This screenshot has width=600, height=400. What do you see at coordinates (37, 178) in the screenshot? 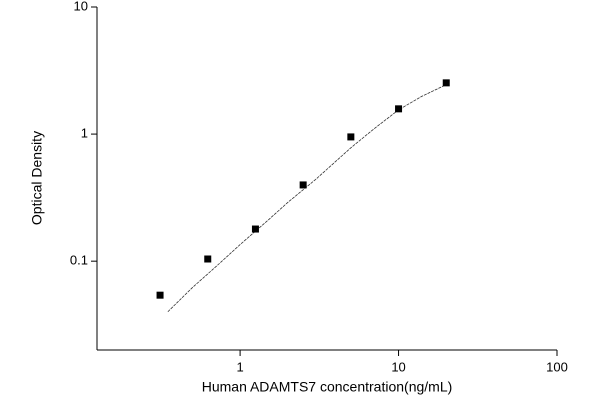
I see `y-axis-label: Optical Density` at bounding box center [37, 178].